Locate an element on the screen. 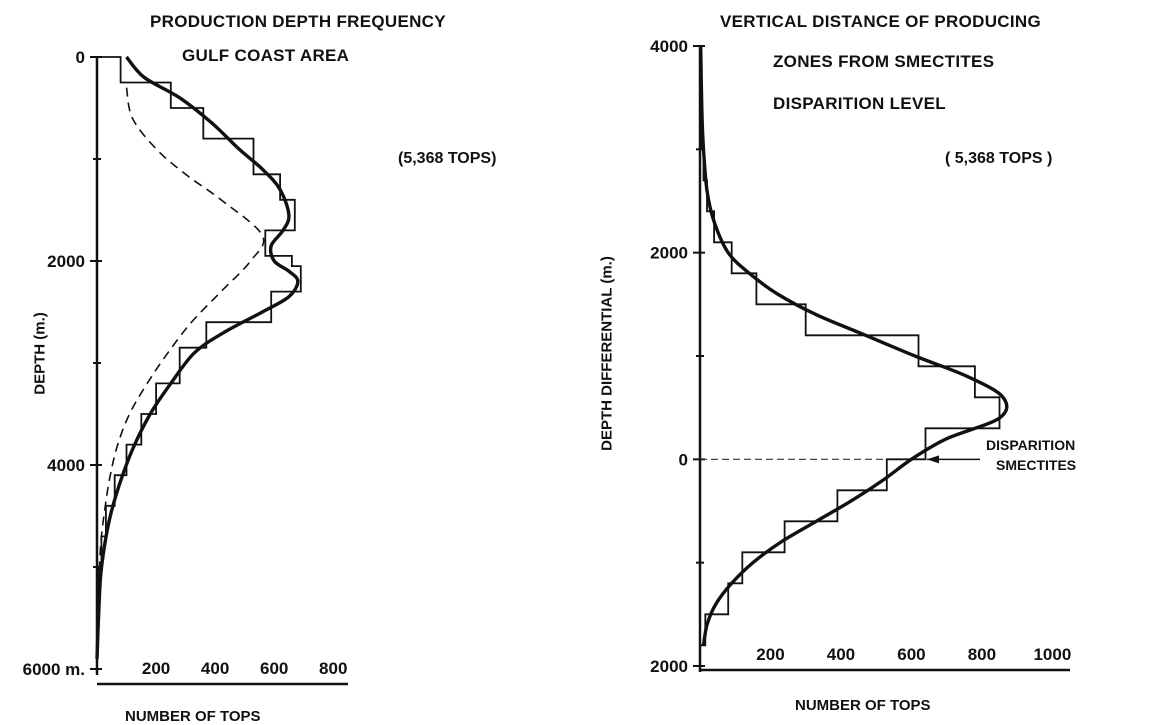  y-tick-label: 6000 m. is located at coordinates (54, 669).